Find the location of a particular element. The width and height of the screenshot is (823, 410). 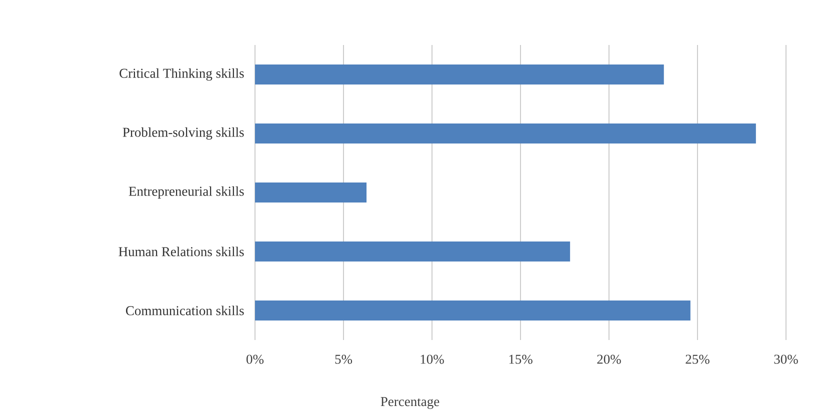

x-tick-label: 0% is located at coordinates (255, 359).